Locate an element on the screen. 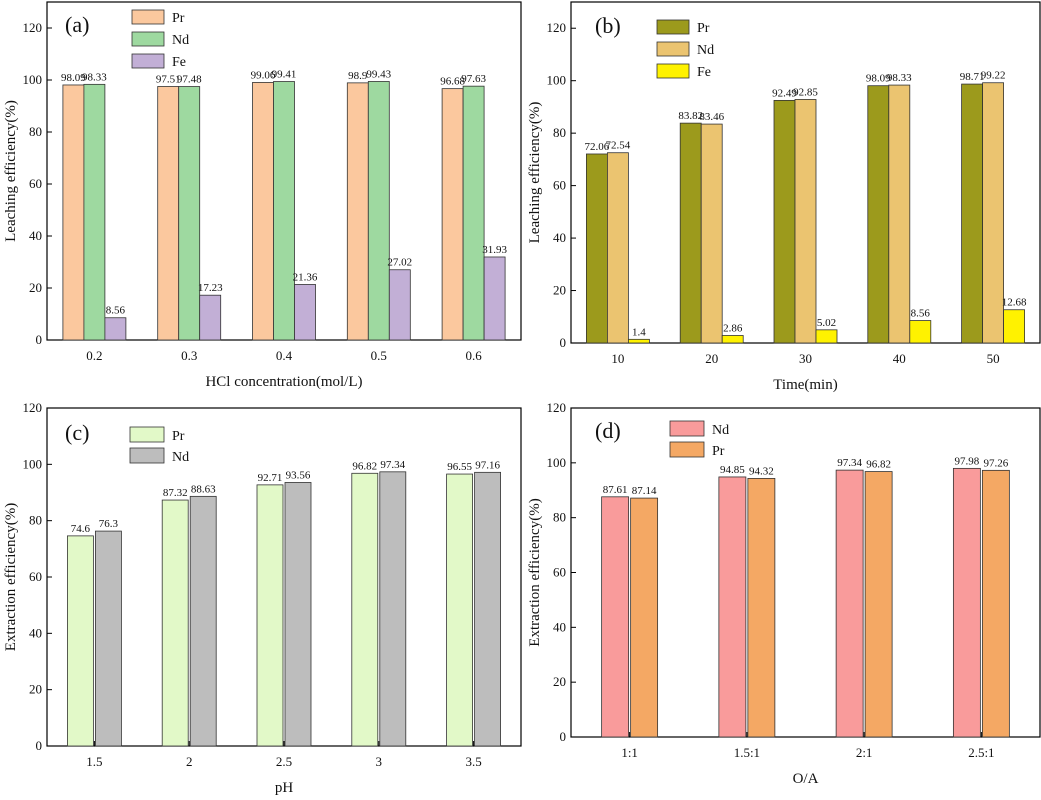 The image size is (1041, 800). data-label: 92.49 is located at coordinates (784, 93).